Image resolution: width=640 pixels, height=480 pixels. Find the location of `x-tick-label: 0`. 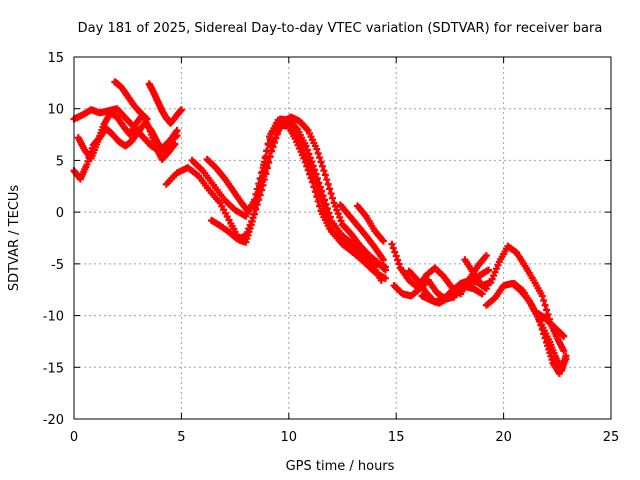

x-tick-label: 0 is located at coordinates (74, 437).